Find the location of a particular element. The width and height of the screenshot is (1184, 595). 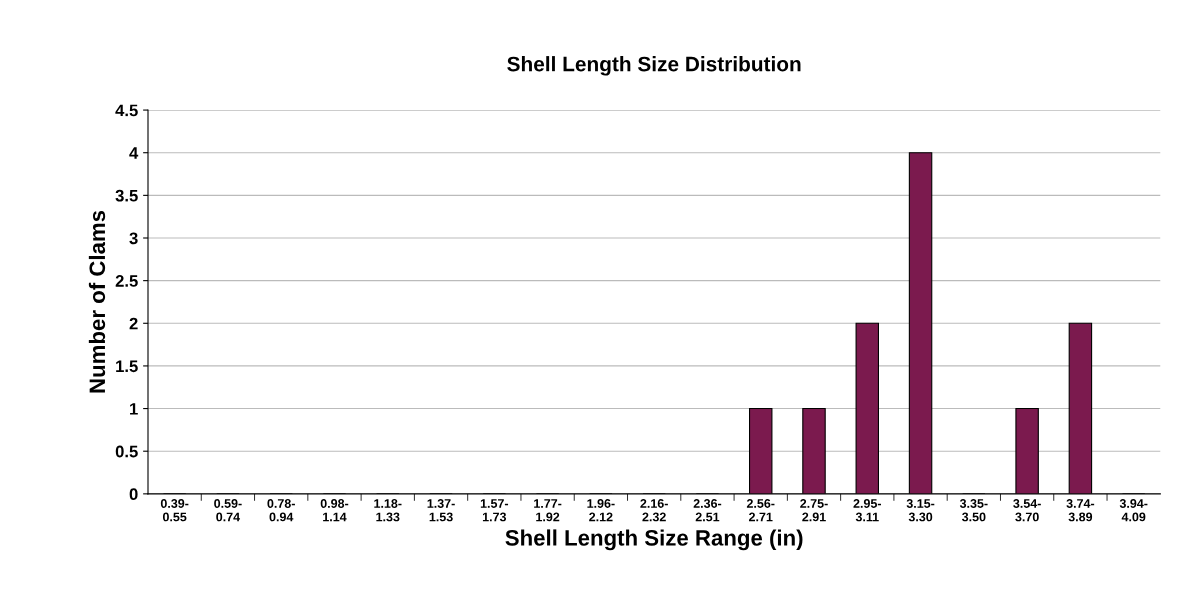

y-tick-label: 2.5 is located at coordinates (126, 281).